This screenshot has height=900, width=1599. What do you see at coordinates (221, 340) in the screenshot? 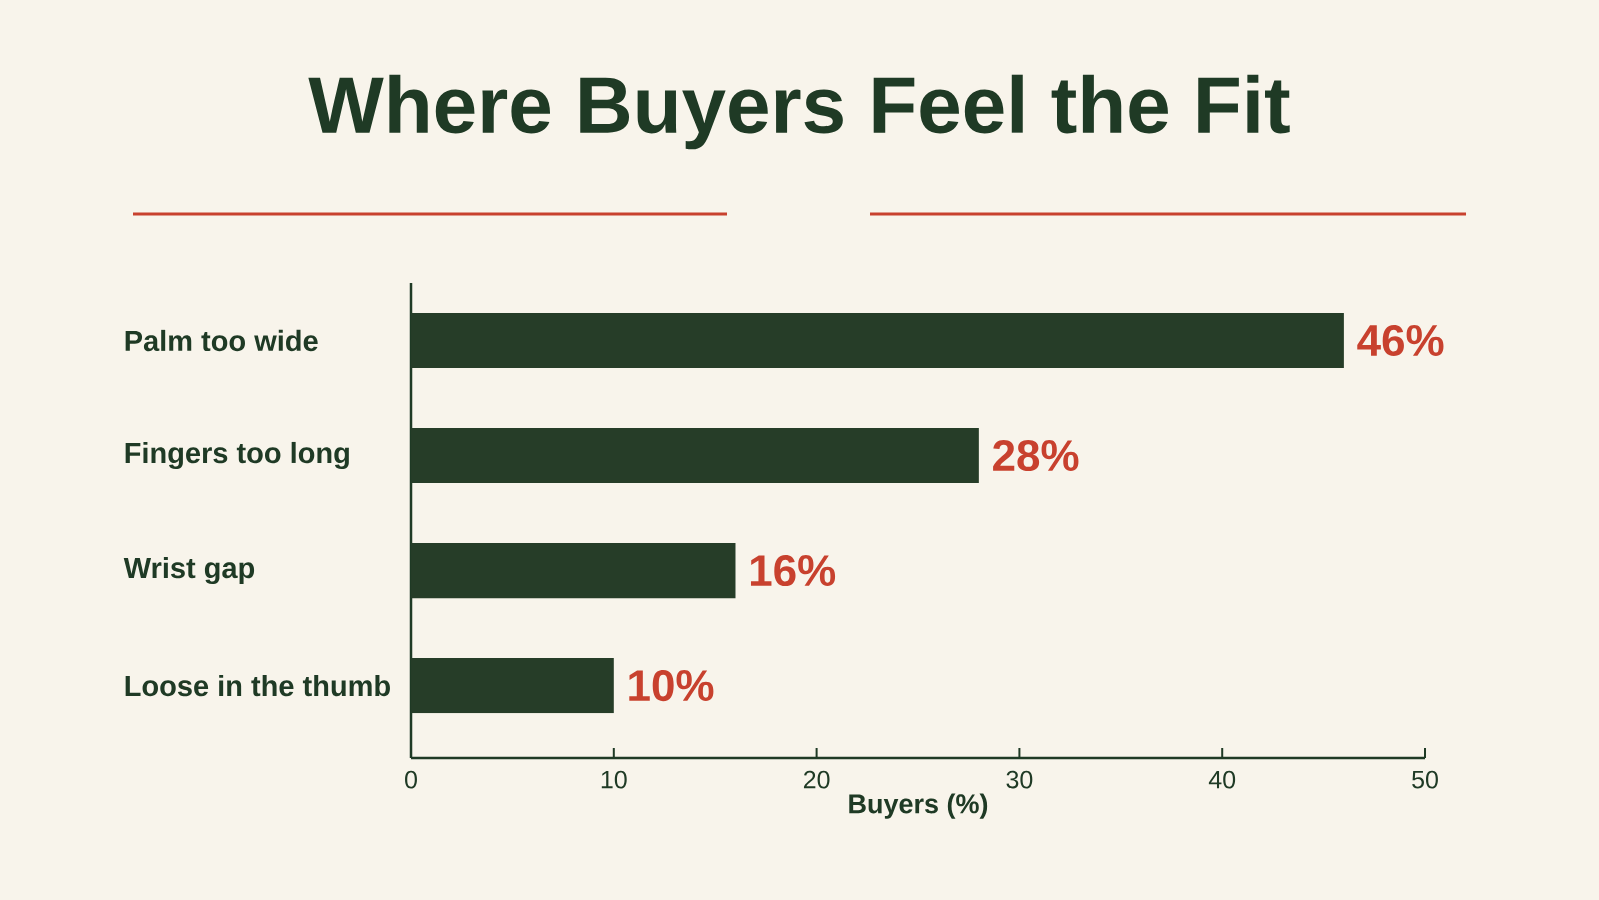
I see `y-tick-label: Palm too wide` at bounding box center [221, 340].